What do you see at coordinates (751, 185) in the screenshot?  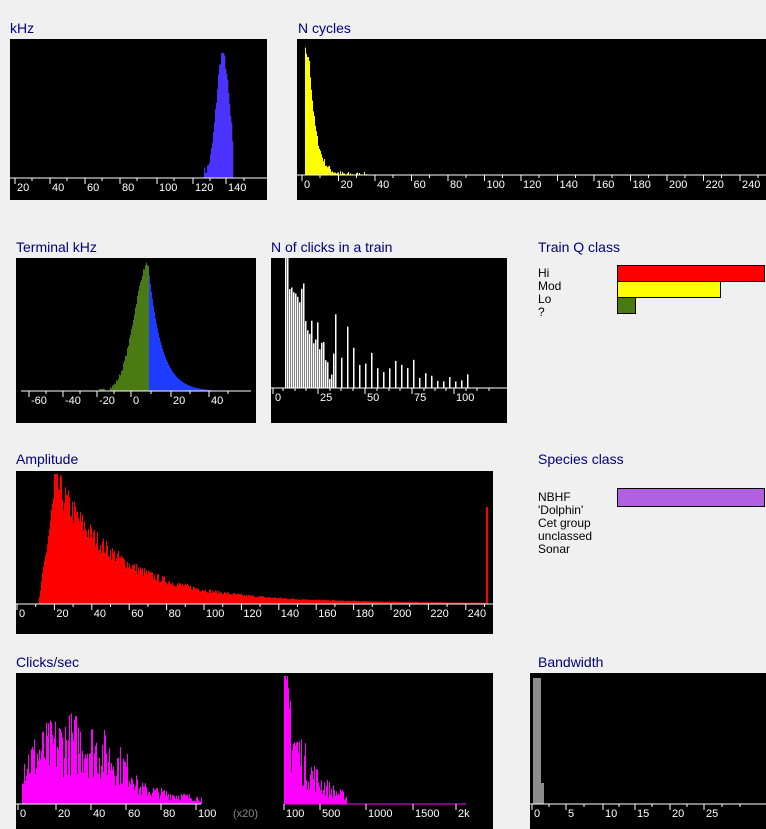 I see `axis-tick-label: 240` at bounding box center [751, 185].